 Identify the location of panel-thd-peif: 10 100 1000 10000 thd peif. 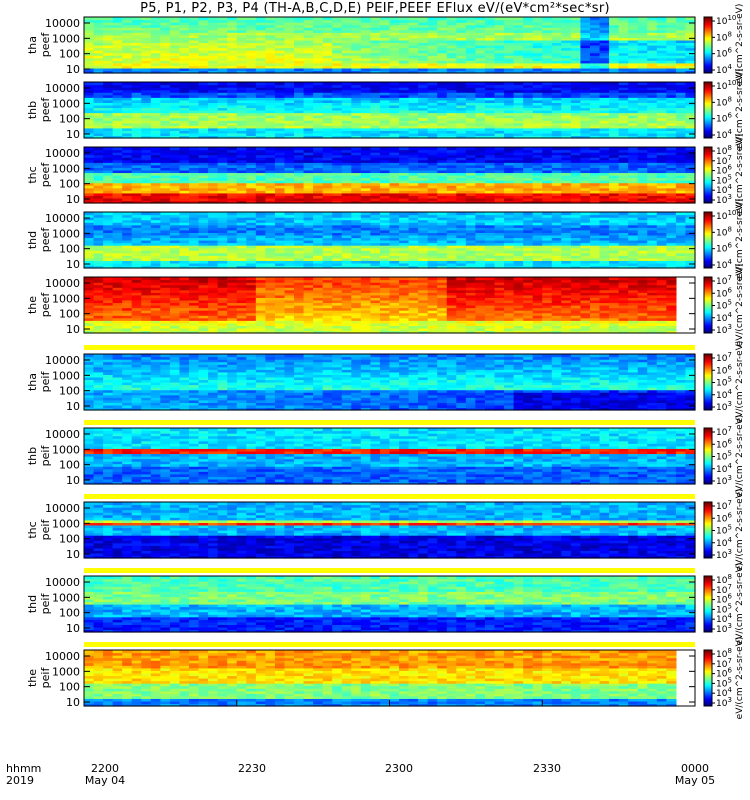
(361, 605).